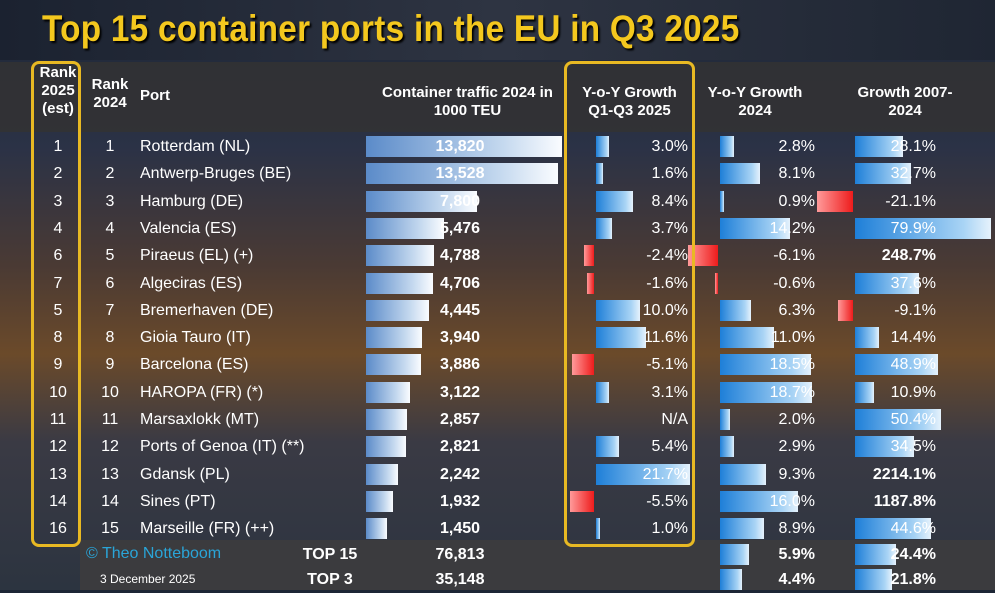 The image size is (995, 593). Describe the element at coordinates (110, 201) in the screenshot. I see `rank-2024: 3` at that location.